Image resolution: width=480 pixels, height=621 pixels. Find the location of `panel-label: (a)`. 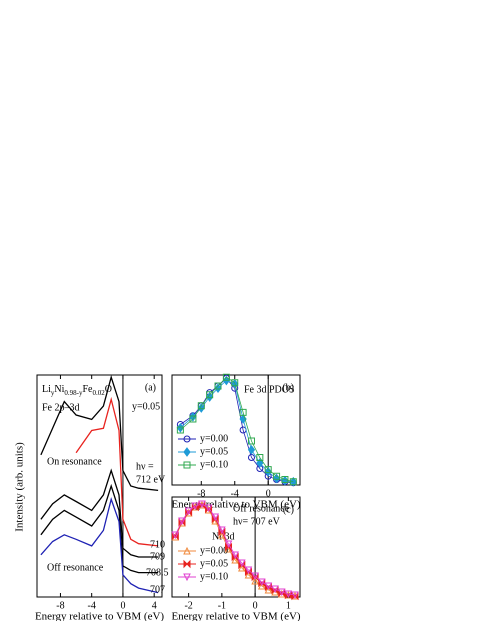

panel-label: (a) is located at coordinates (150, 387).